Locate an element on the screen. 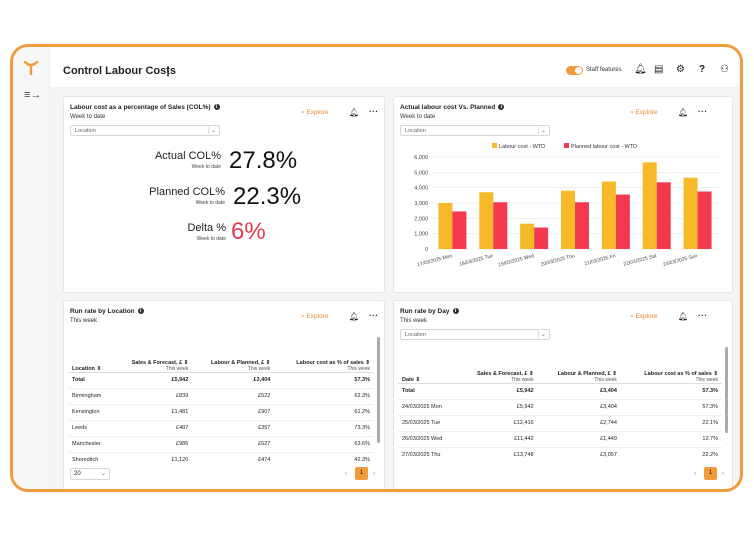 This screenshot has width=754, height=538. page-size-value: 20 is located at coordinates (77, 474).